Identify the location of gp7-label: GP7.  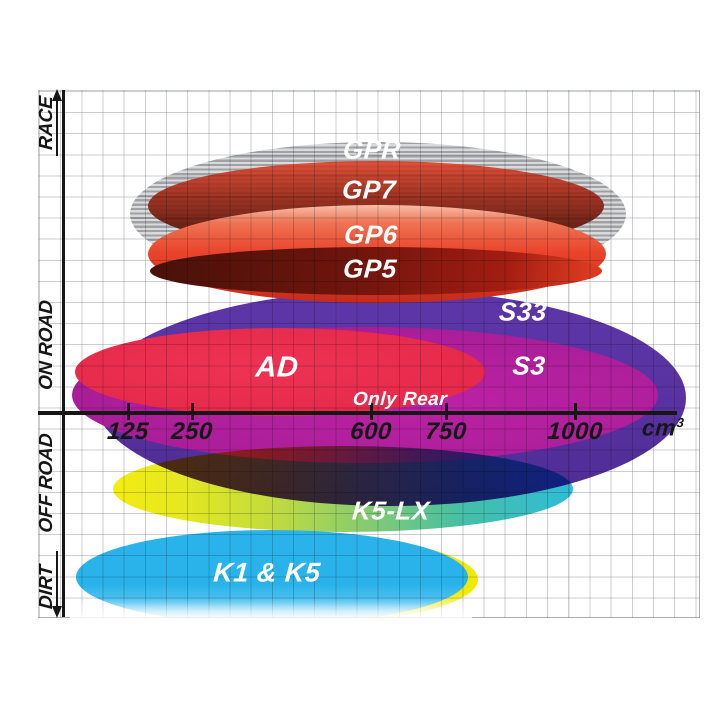
(369, 189).